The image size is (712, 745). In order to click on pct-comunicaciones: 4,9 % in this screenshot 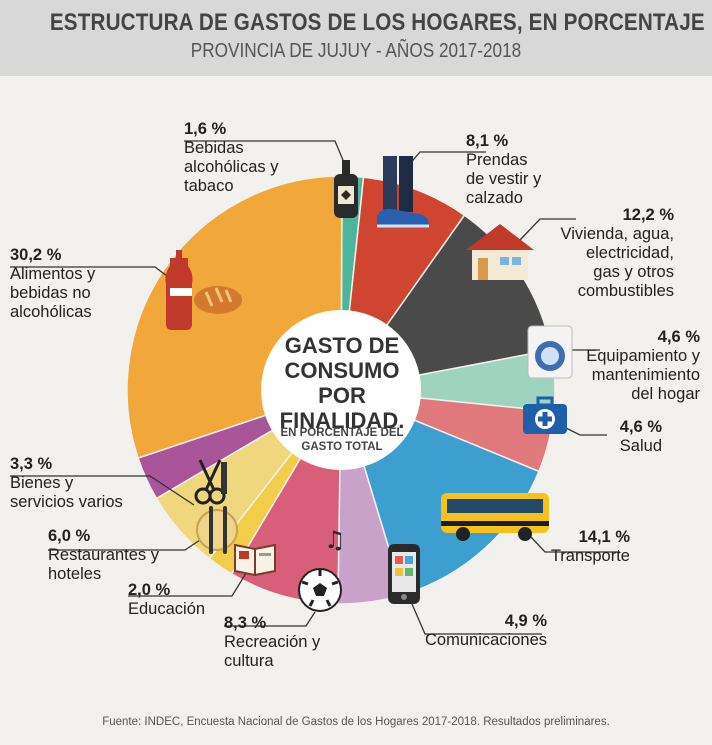, I will do `click(525, 621)`.